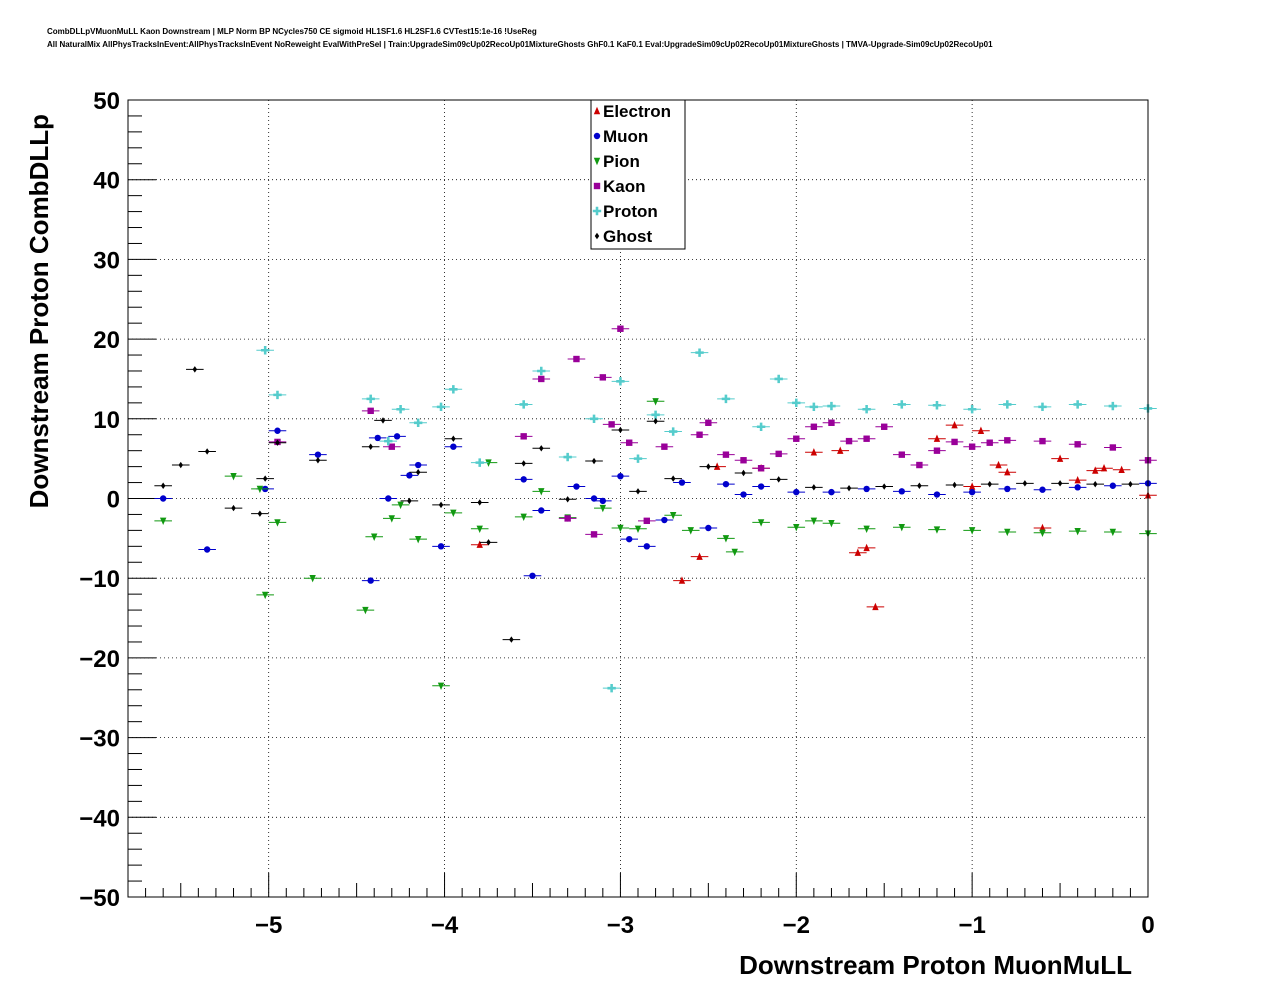 The image size is (1276, 996). I want to click on legend-entry-ghost: Ghost, so click(623, 236).